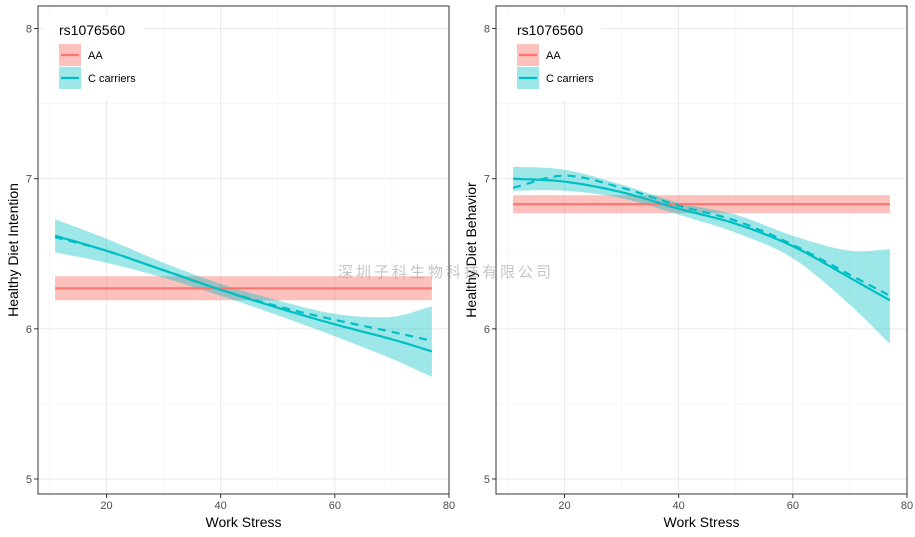  I want to click on series-line-c-dashed, so click(243, 289).